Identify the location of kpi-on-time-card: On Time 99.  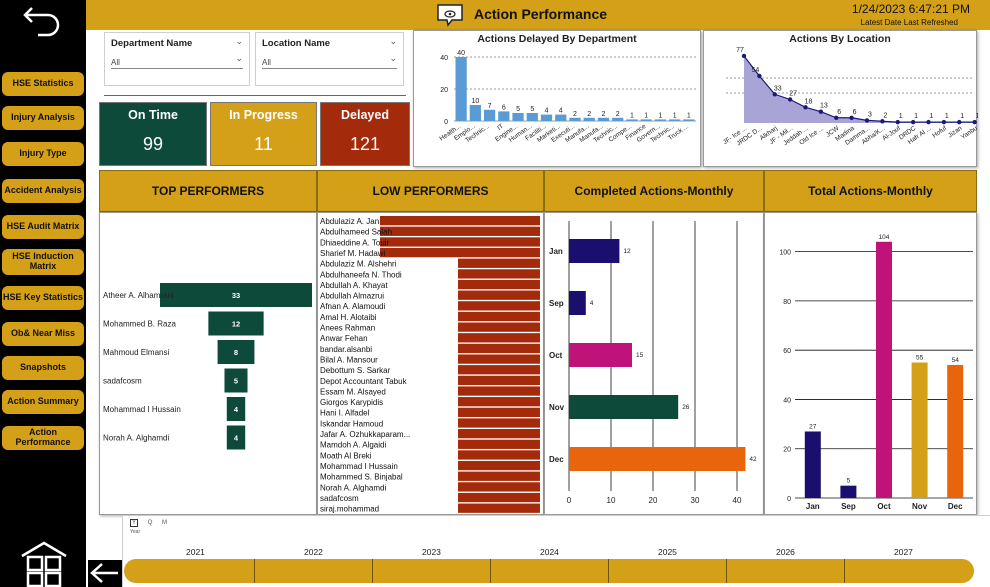
(153, 134).